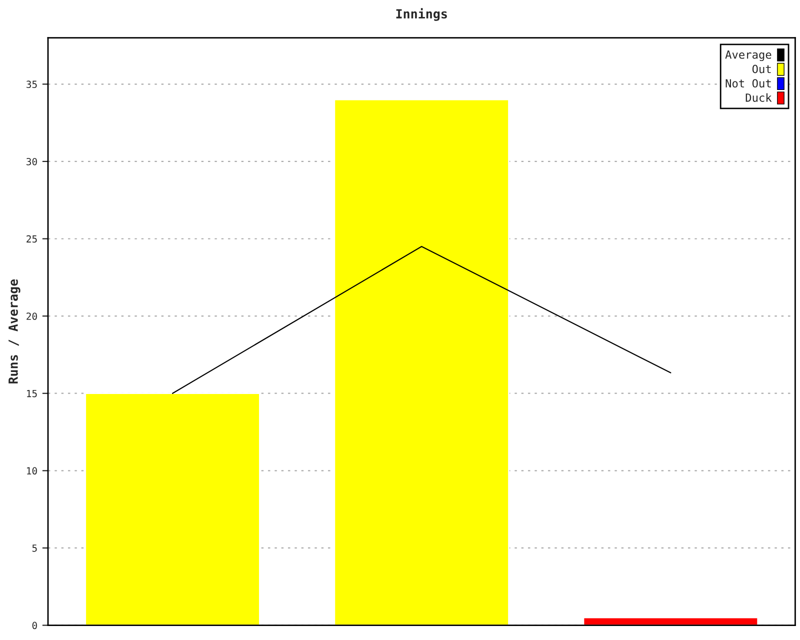  What do you see at coordinates (31, 162) in the screenshot?
I see `y-tick-label: 30` at bounding box center [31, 162].